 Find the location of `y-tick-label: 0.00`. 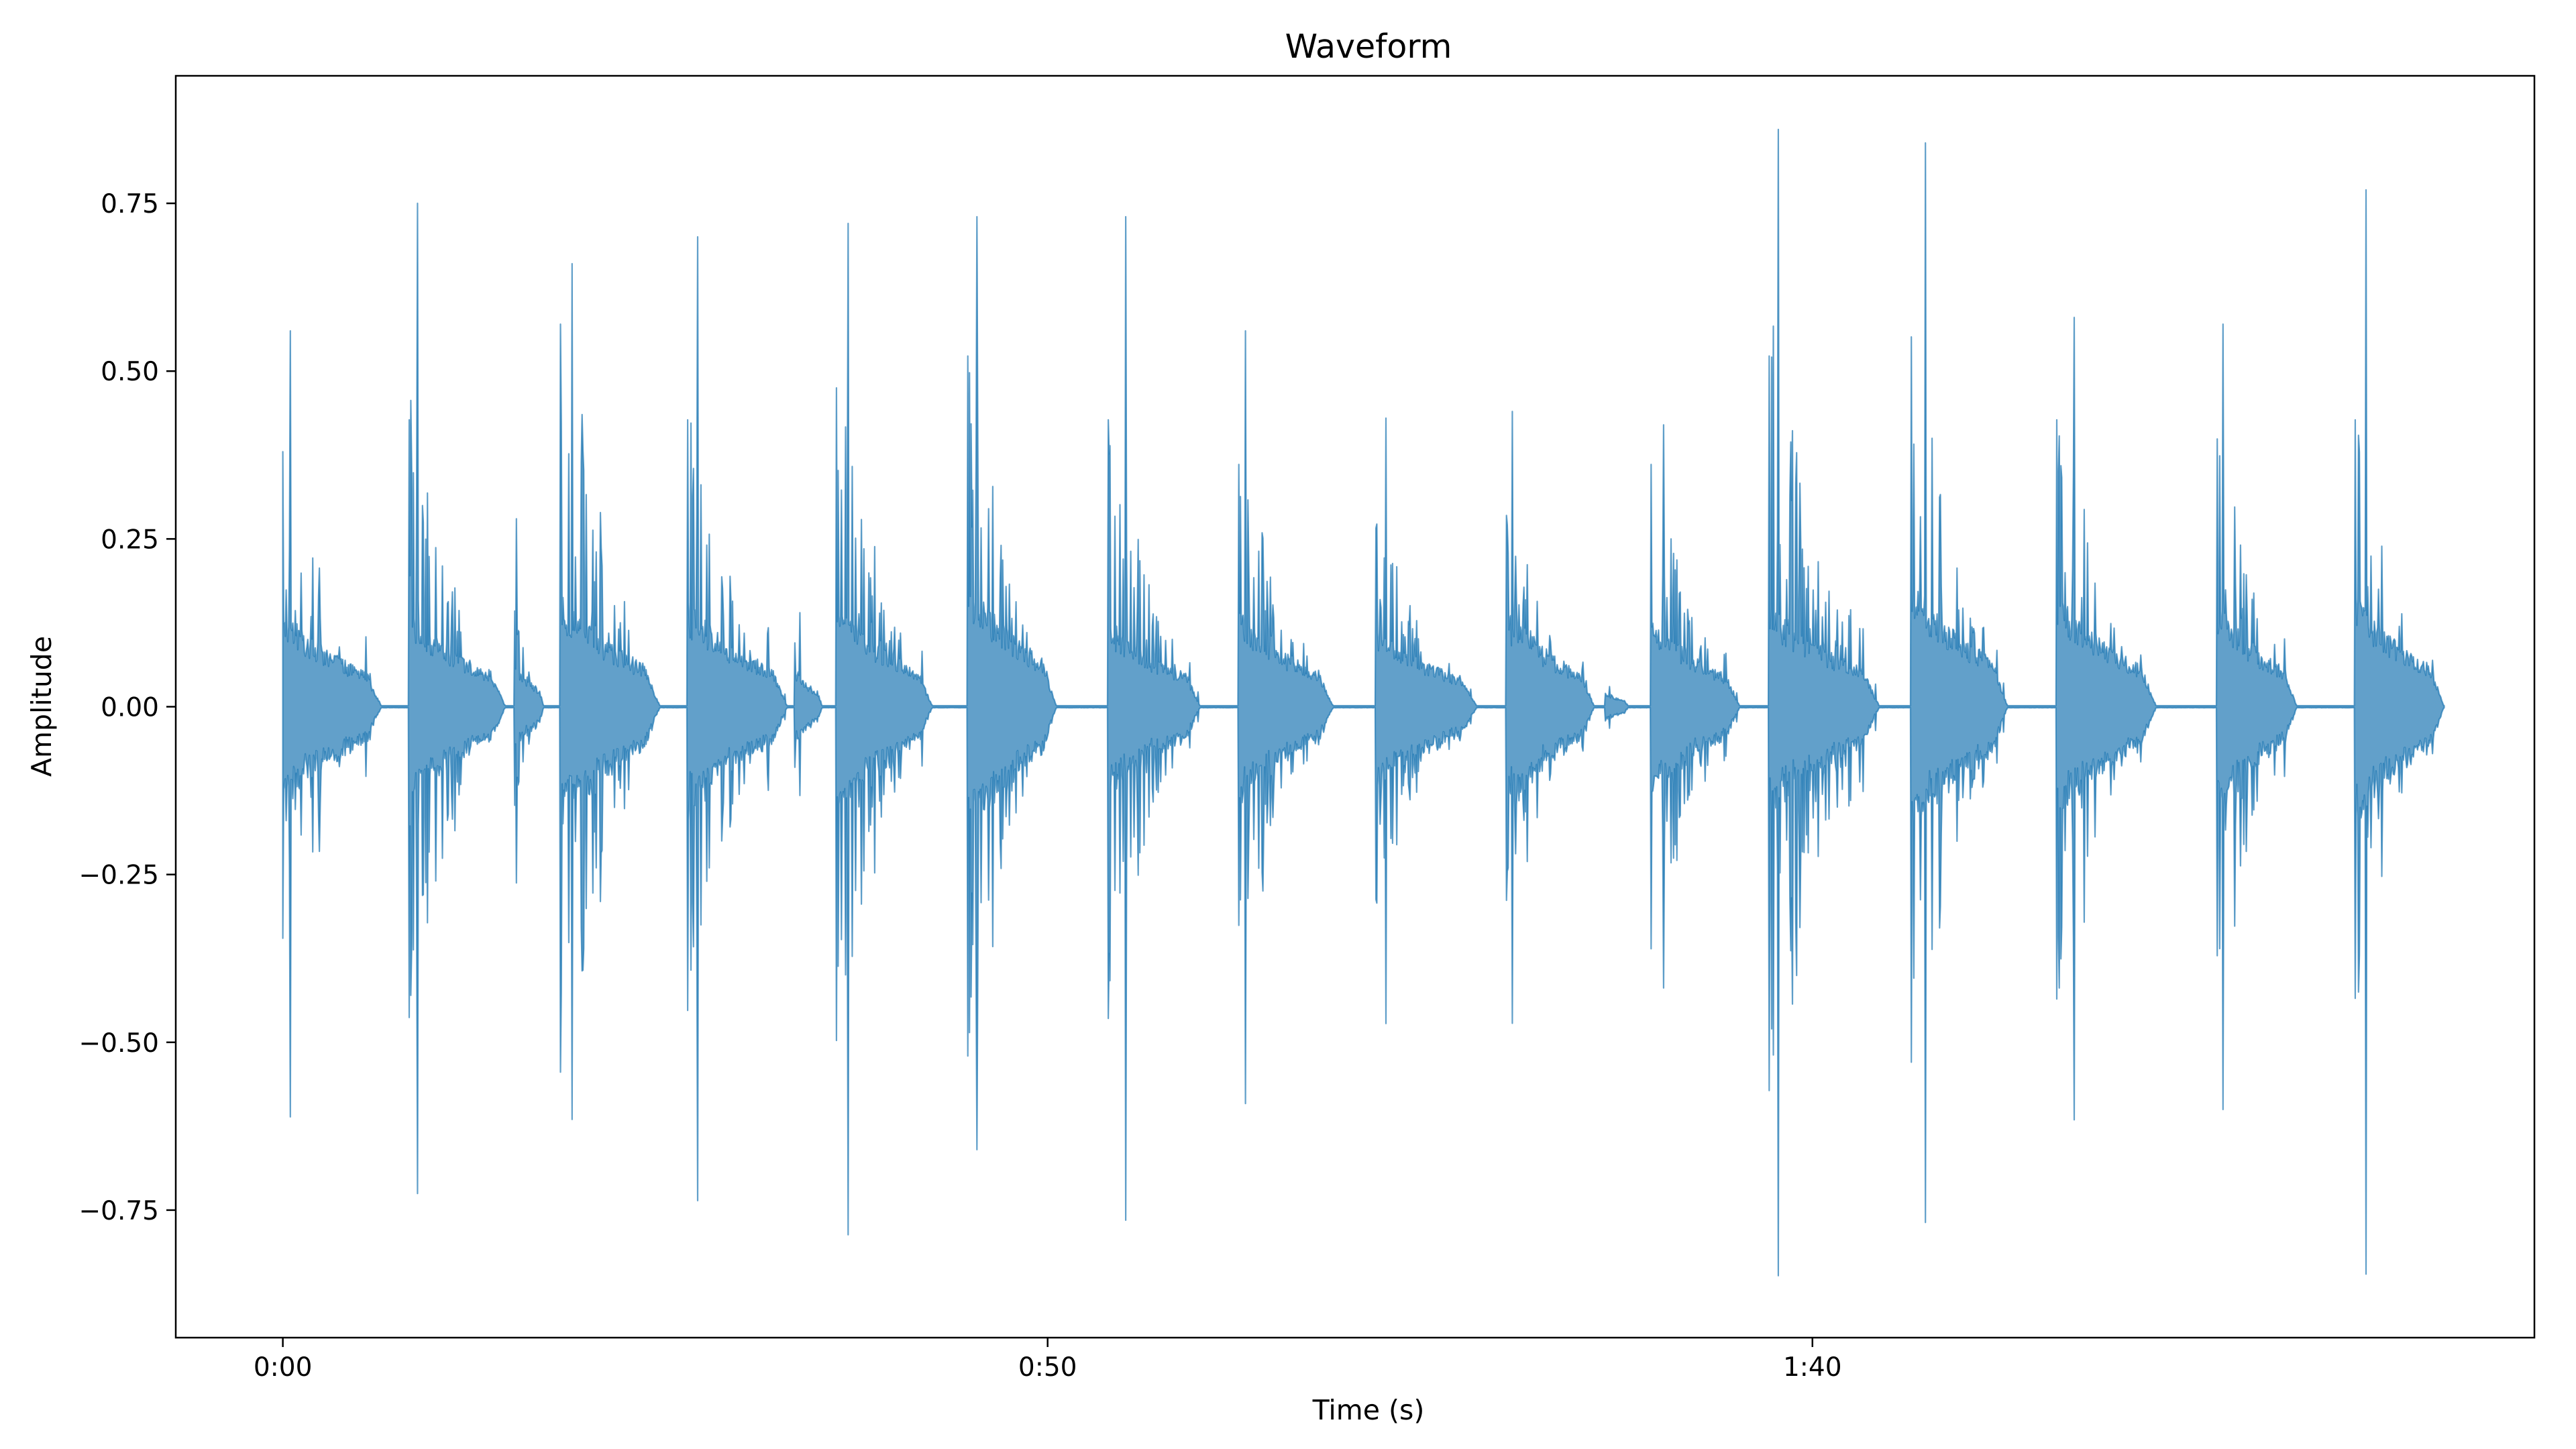

y-tick-label: 0.00 is located at coordinates (130, 708).